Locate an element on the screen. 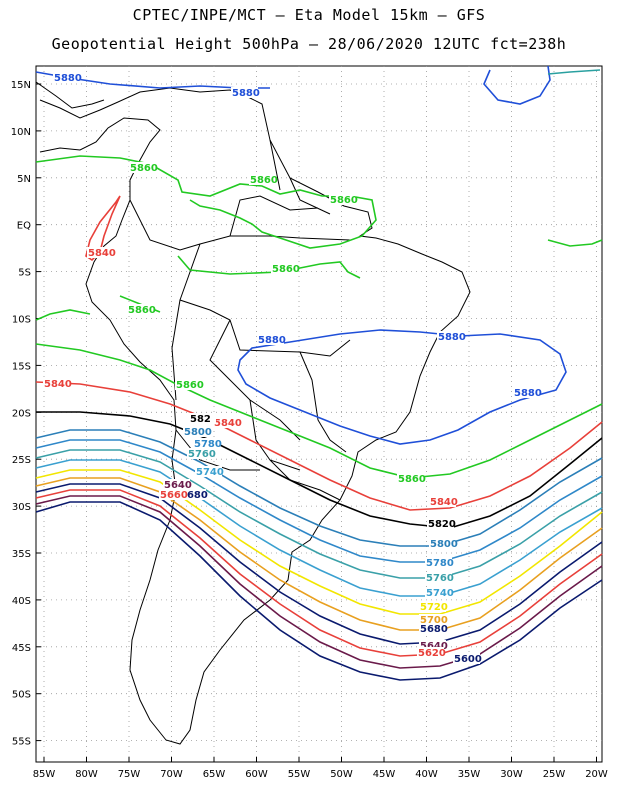 The image size is (618, 800). contour-label: 5640 is located at coordinates (178, 485).